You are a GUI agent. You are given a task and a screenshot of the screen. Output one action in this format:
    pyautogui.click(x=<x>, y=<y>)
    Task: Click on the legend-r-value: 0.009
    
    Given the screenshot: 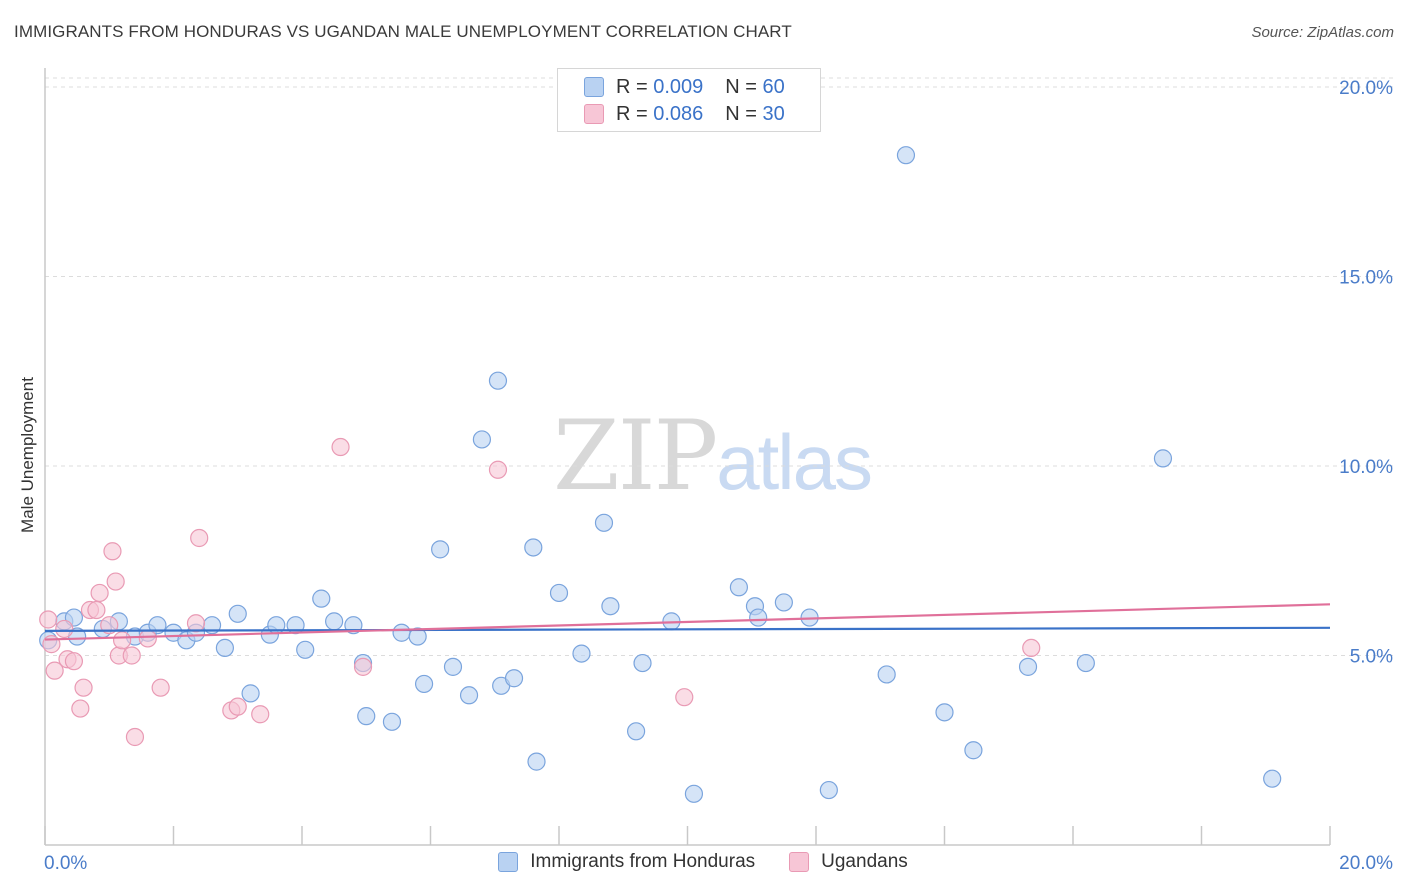 What is the action you would take?
    pyautogui.click(x=678, y=86)
    